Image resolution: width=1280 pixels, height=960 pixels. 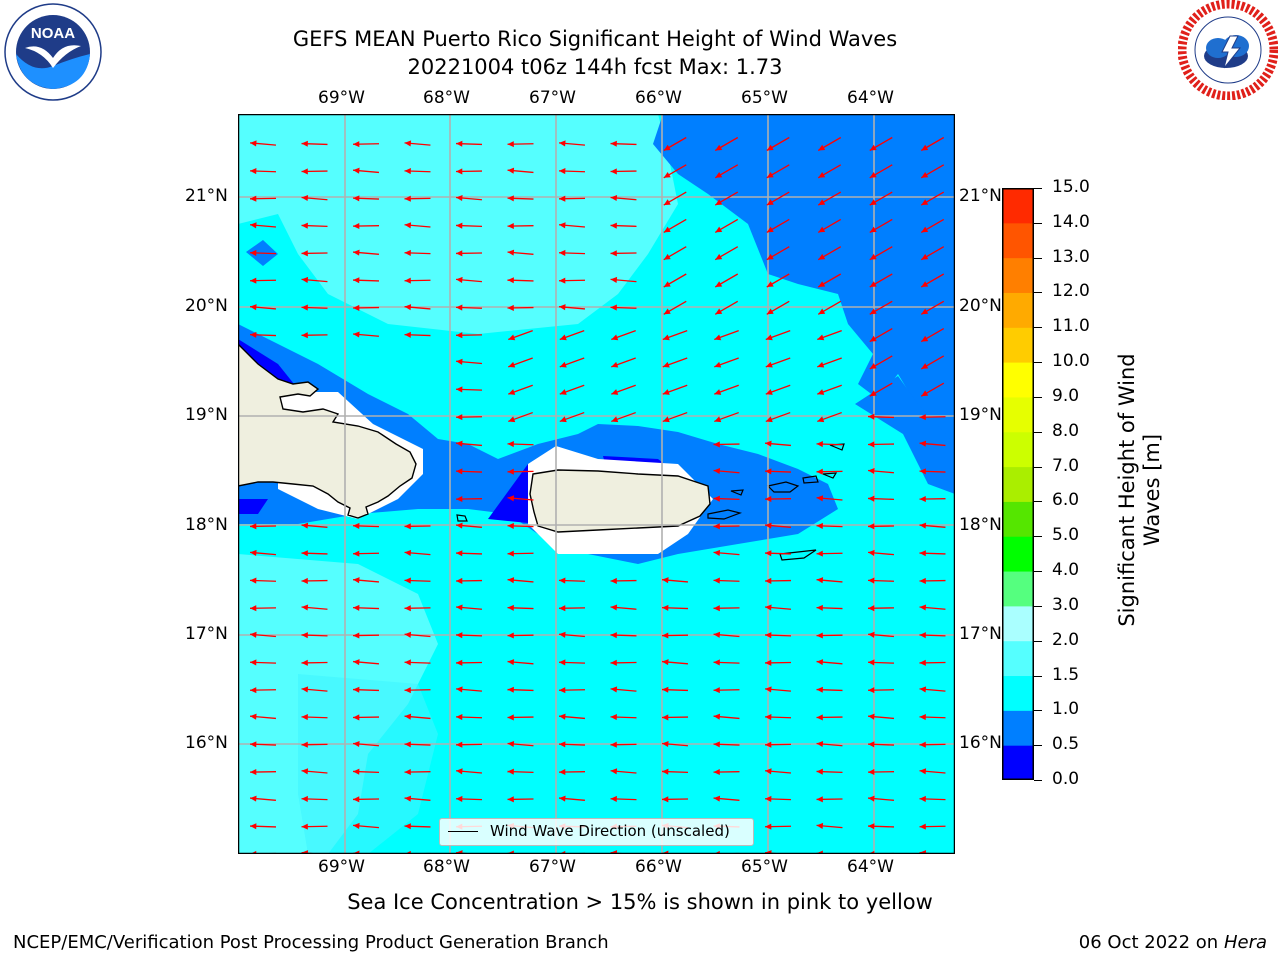 What do you see at coordinates (870, 867) in the screenshot?
I see `lon-label-bottom-64: 64°W` at bounding box center [870, 867].